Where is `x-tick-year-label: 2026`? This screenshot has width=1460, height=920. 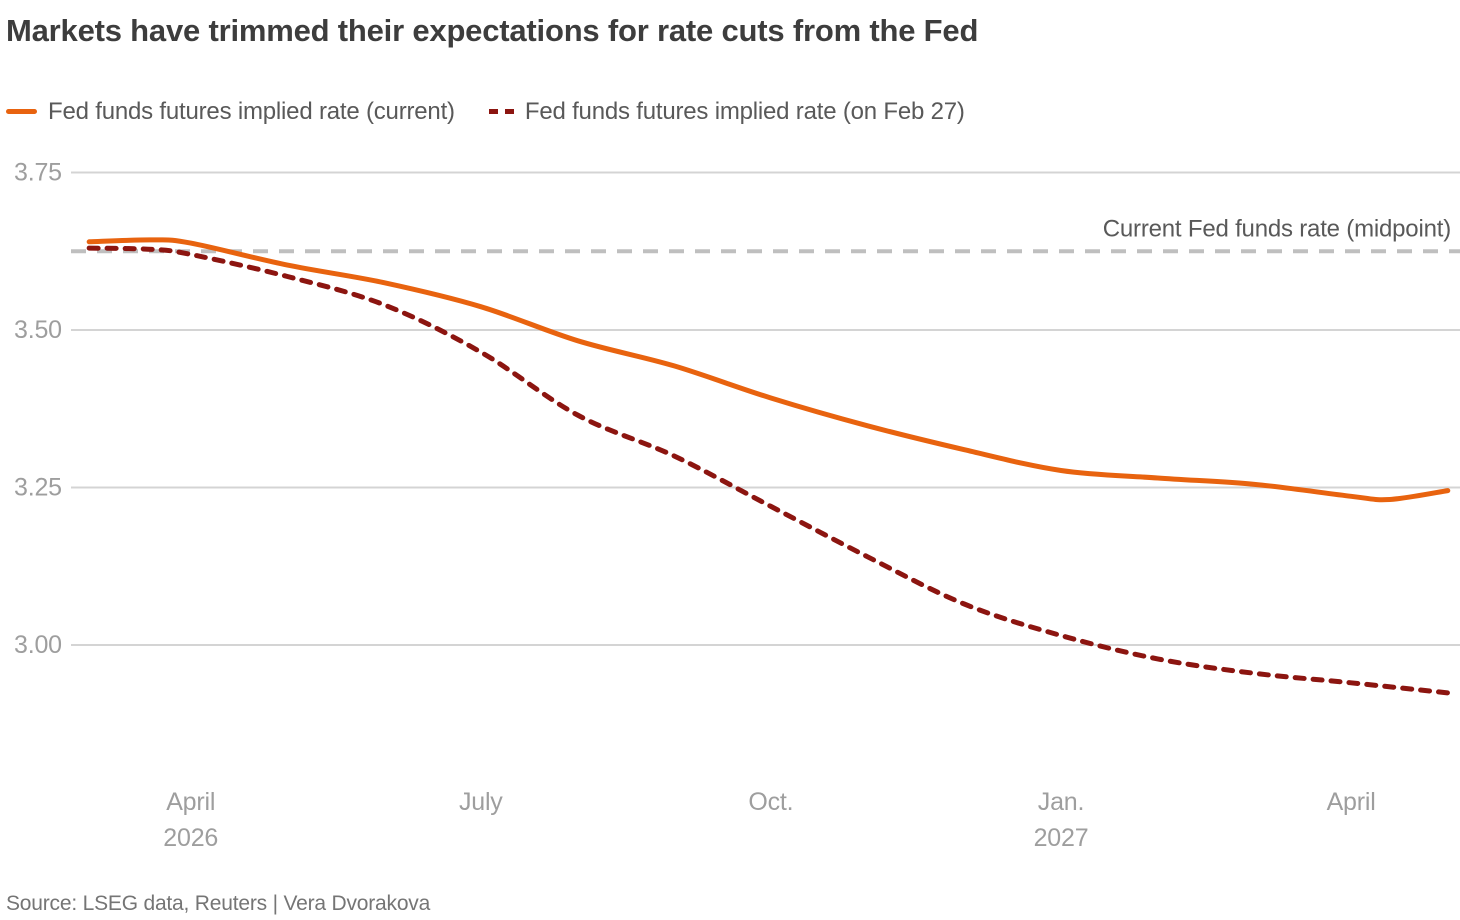 x-tick-year-label: 2026 is located at coordinates (190, 838).